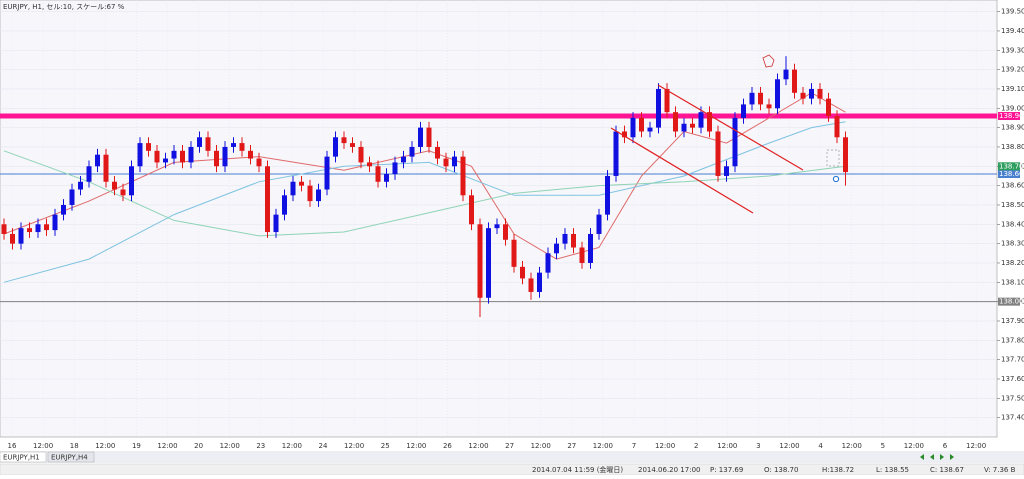  I want to click on y-tick-label: 137.50, so click(1012, 398).